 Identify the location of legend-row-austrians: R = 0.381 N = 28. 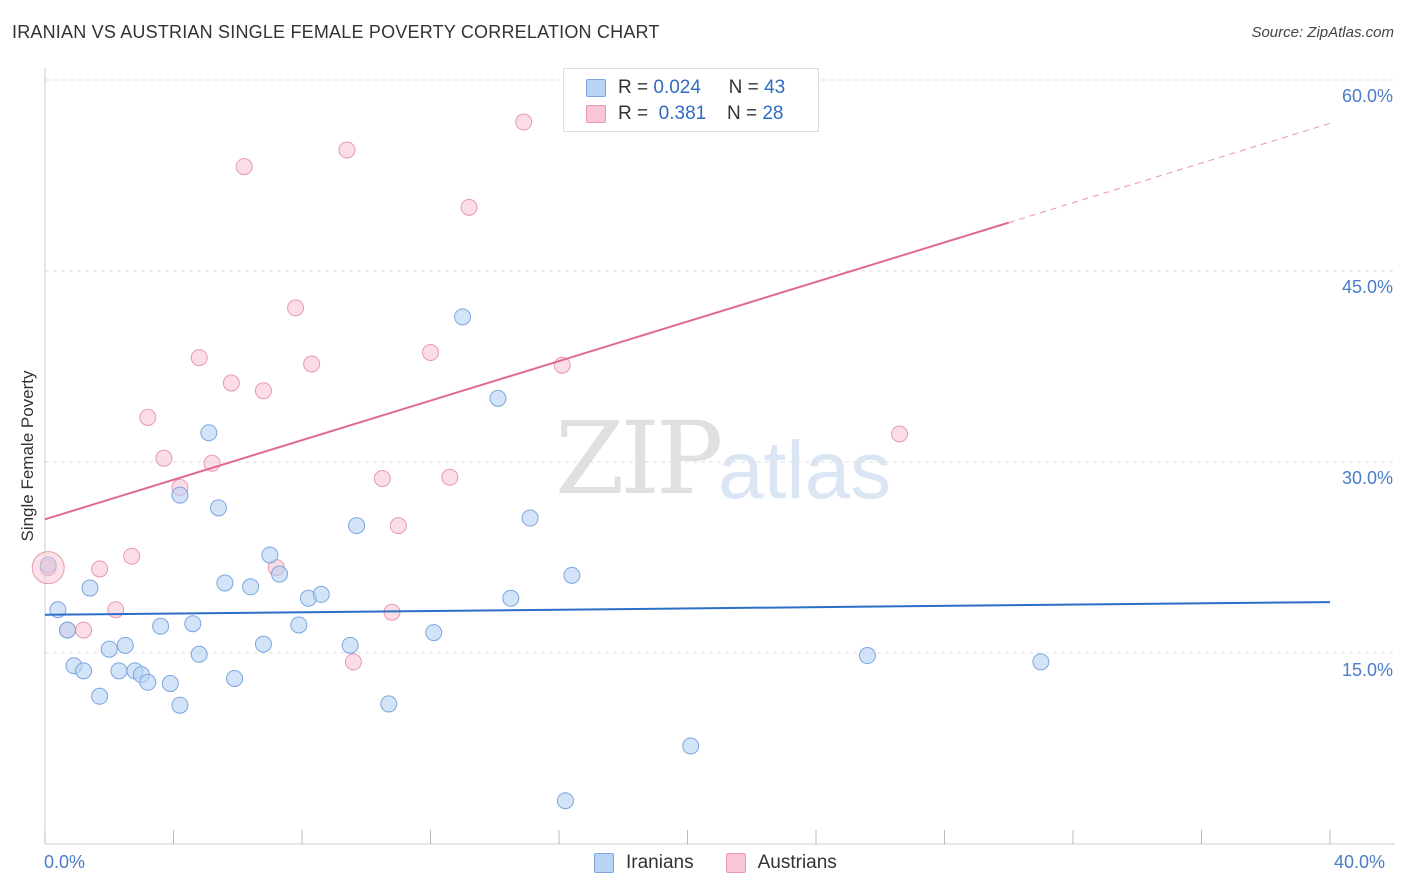
(684, 114).